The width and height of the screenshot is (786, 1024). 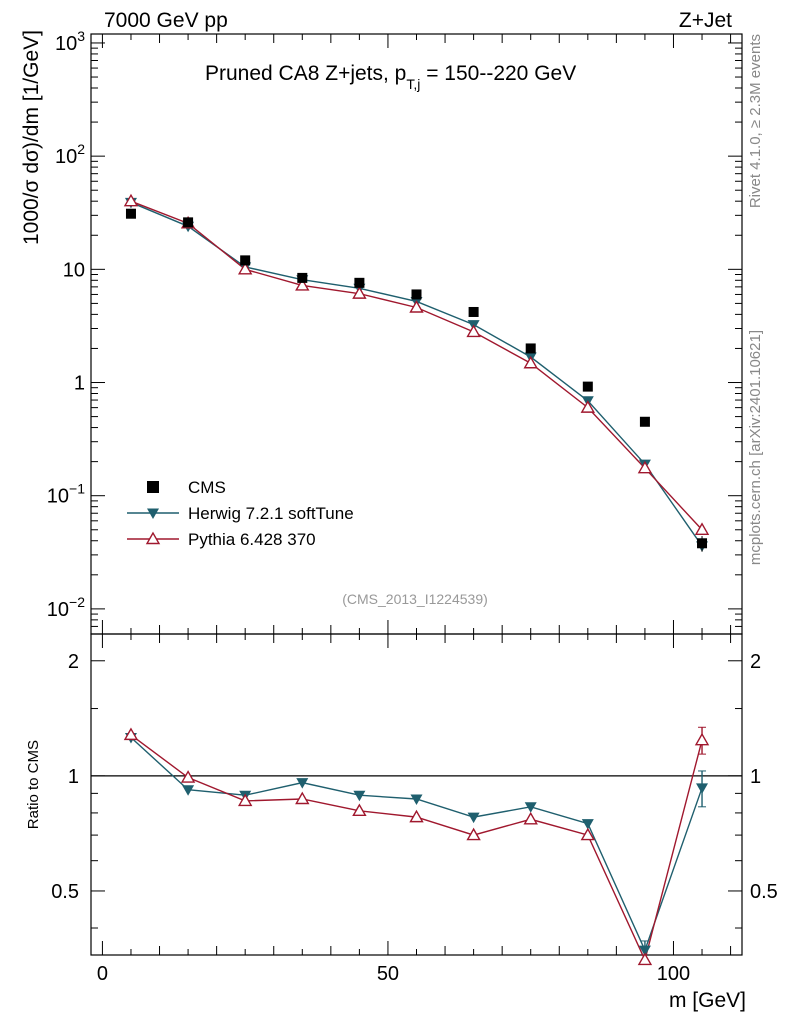 I want to click on x-axis-label: m [GeV], so click(x=707, y=1000).